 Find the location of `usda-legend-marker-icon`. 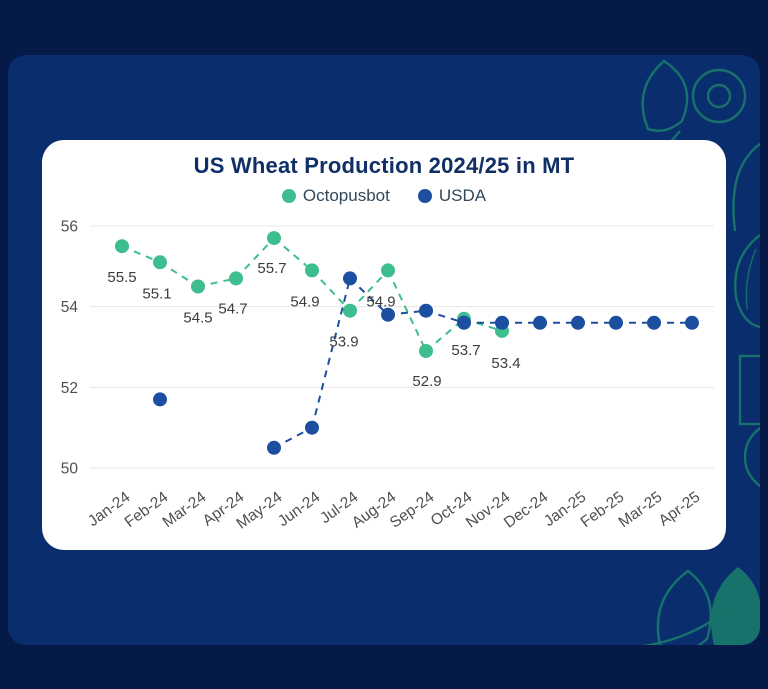

usda-legend-marker-icon is located at coordinates (424, 196).